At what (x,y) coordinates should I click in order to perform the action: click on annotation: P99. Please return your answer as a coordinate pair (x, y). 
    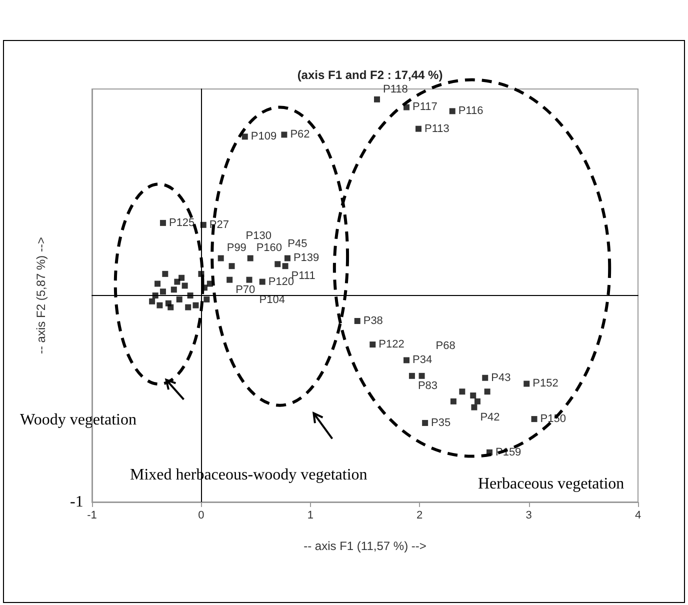
    Looking at the image, I should click on (236, 248).